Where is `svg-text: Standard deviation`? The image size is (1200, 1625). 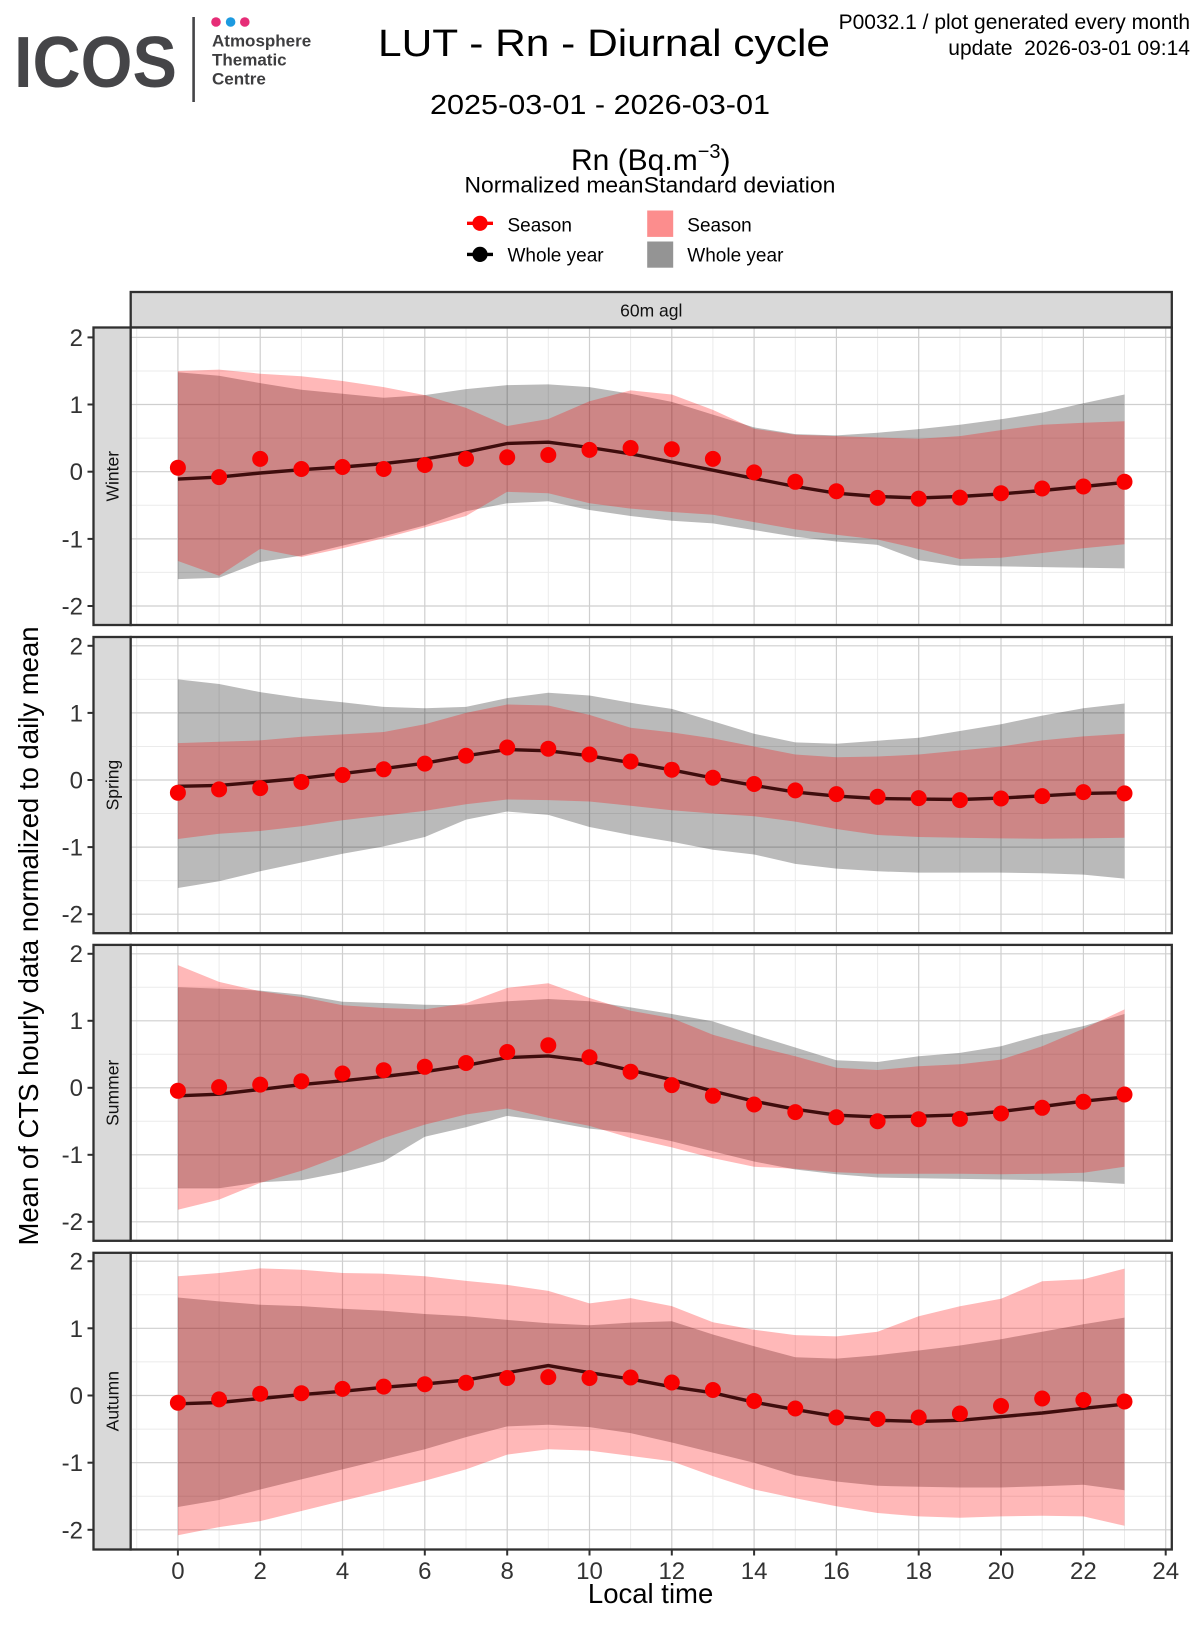 svg-text: Standard deviation is located at coordinates (740, 185).